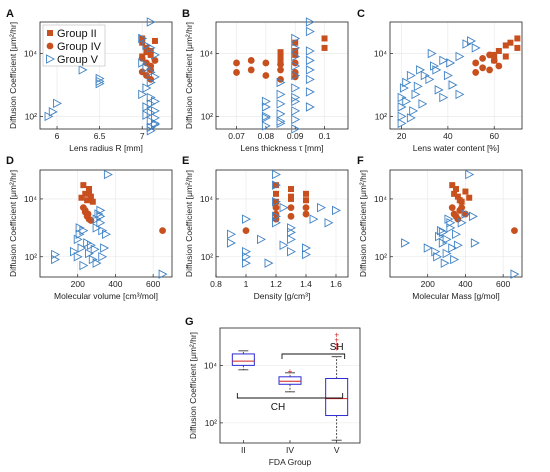  Describe the element at coordinates (50, 46) in the screenshot. I see `legend-marker-iv` at that location.